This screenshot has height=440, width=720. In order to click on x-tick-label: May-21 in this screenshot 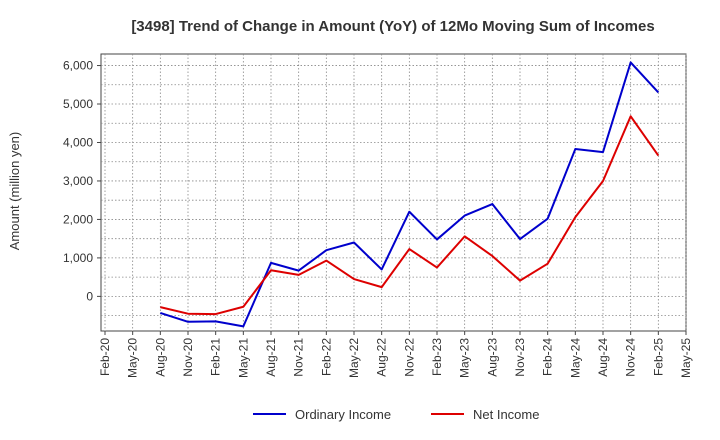, I will do `click(243, 358)`.